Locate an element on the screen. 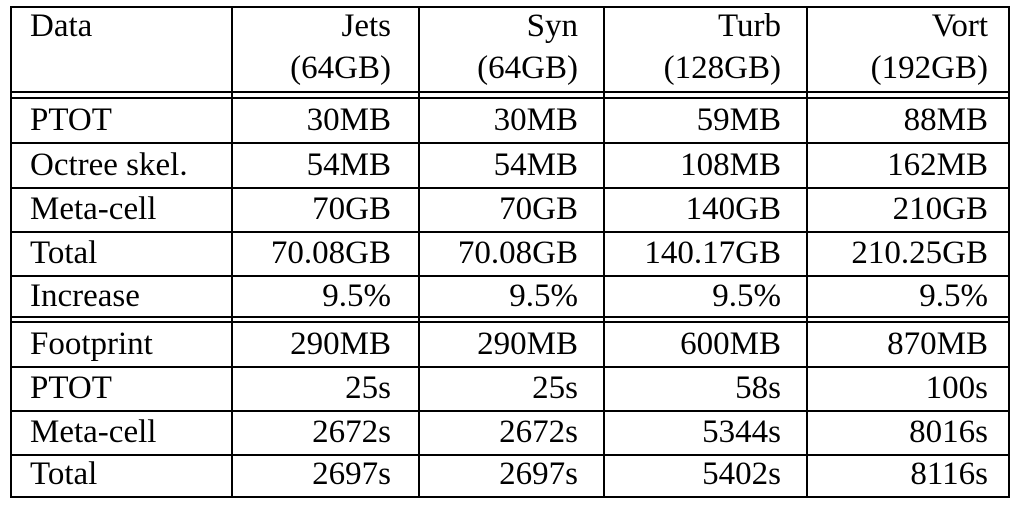 The height and width of the screenshot is (507, 1023). table-cell: 140GB is located at coordinates (733, 209).